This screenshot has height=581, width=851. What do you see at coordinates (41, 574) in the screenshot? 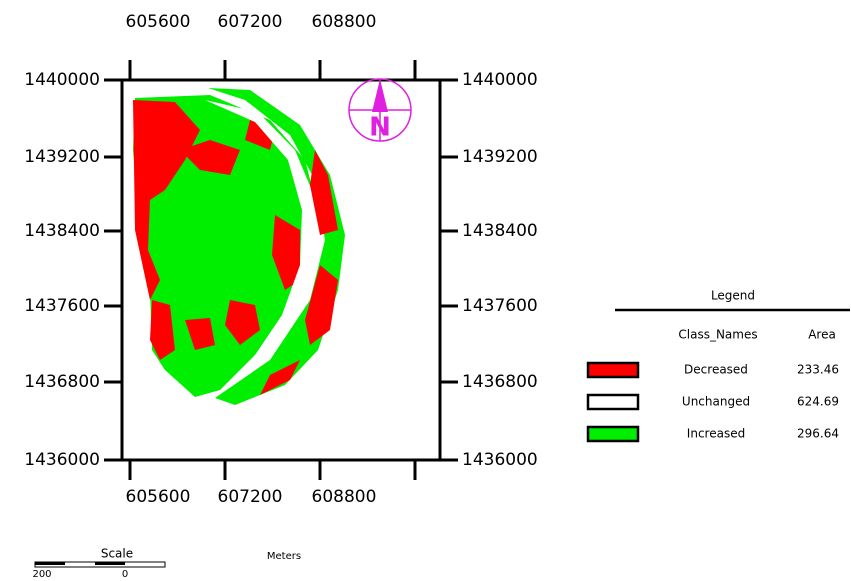
I see `scale-label: 200` at bounding box center [41, 574].